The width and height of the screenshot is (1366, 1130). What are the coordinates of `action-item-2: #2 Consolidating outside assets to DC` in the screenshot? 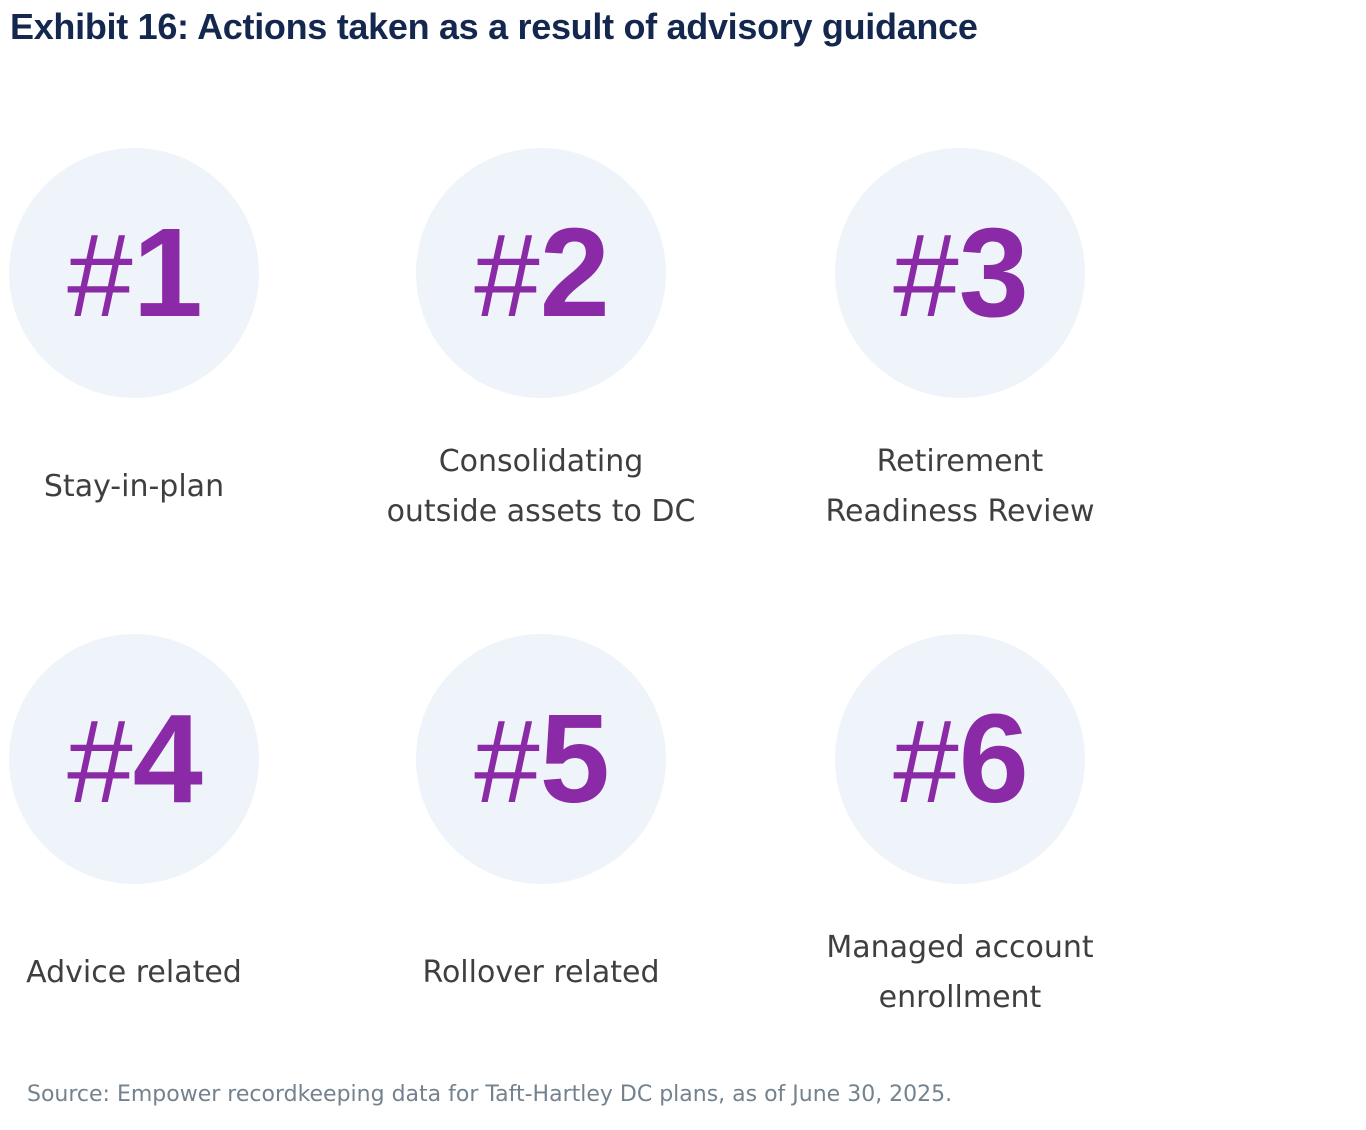 It's located at (541, 344).